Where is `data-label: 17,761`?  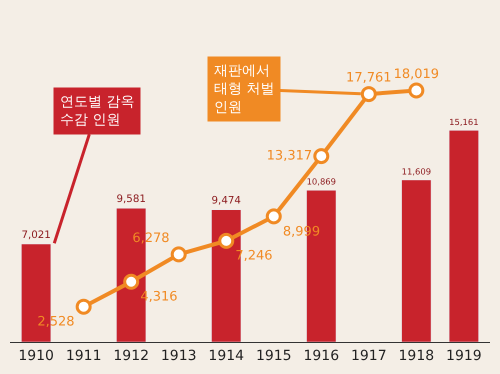
data-label: 17,761 is located at coordinates (369, 78).